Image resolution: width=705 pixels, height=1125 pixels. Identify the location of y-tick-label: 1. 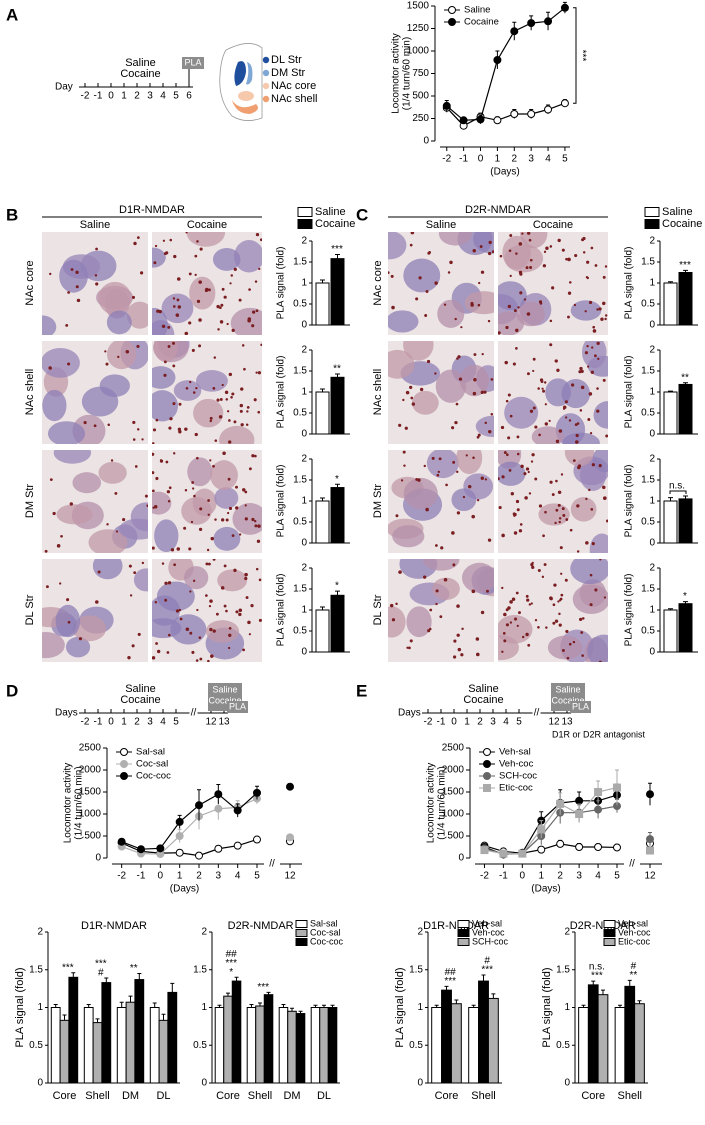
(652, 392).